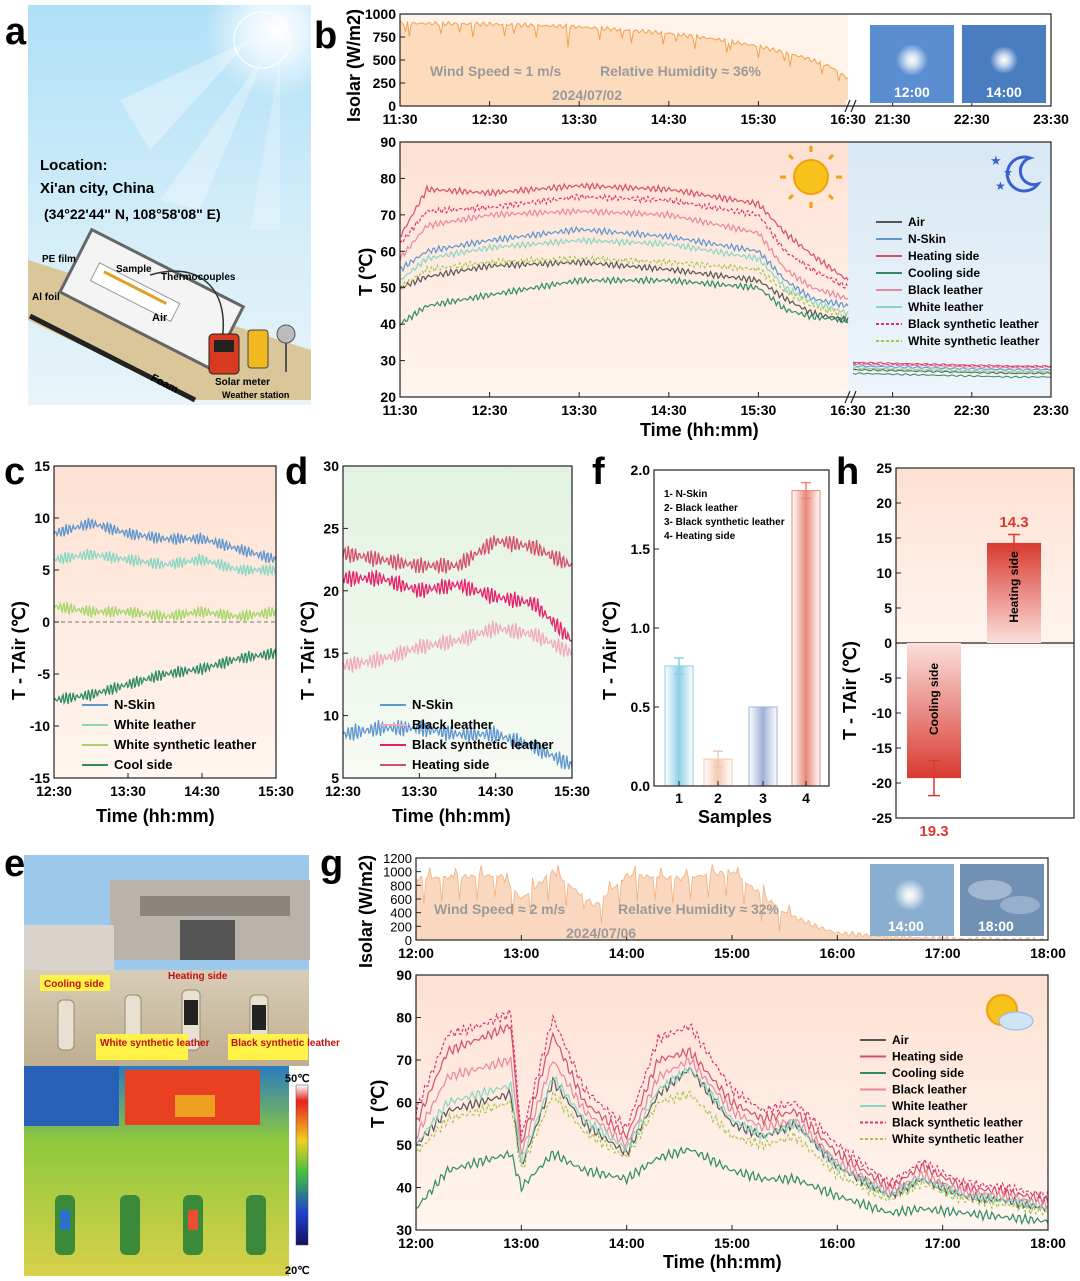 This screenshot has height=1281, width=1080. What do you see at coordinates (401, 913) in the screenshot?
I see `y-tick-label: 400` at bounding box center [401, 913].